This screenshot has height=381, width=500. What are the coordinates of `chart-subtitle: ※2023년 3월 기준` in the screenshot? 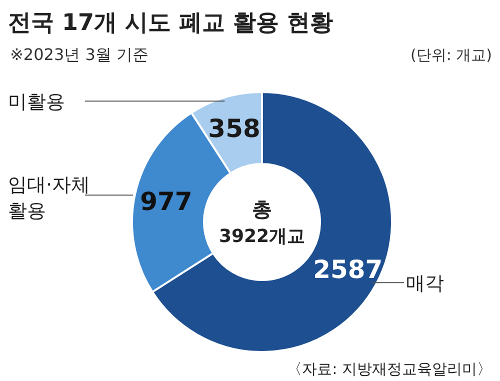 It's located at (79, 54).